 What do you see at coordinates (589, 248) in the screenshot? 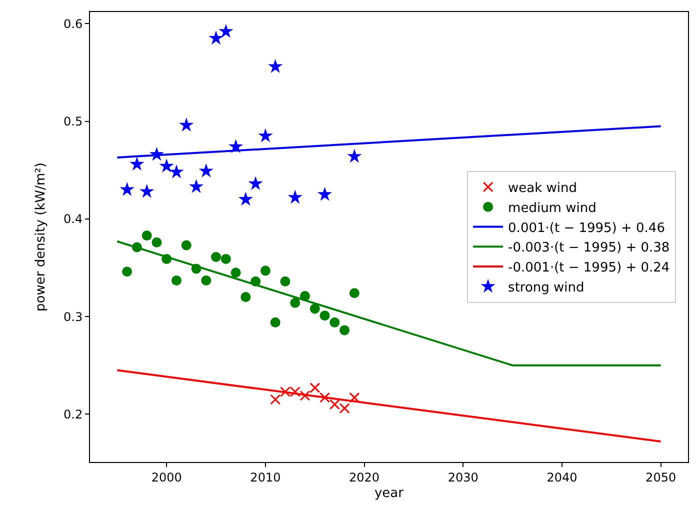
I see `legend-label: -0.003·(t − 1995) + 0.38` at bounding box center [589, 248].